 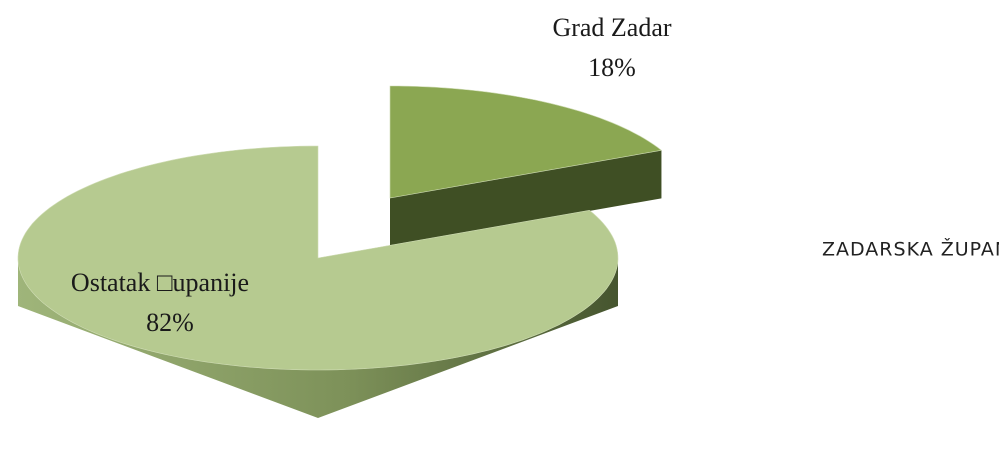 I want to click on chart-title: ZADARSKA ŽUPANIJA, so click(x=910, y=249).